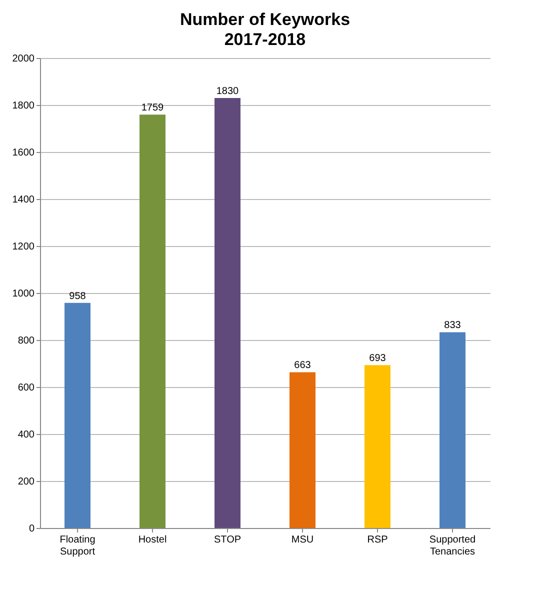 The width and height of the screenshot is (555, 610). What do you see at coordinates (152, 108) in the screenshot?
I see `data-label: 1759` at bounding box center [152, 108].